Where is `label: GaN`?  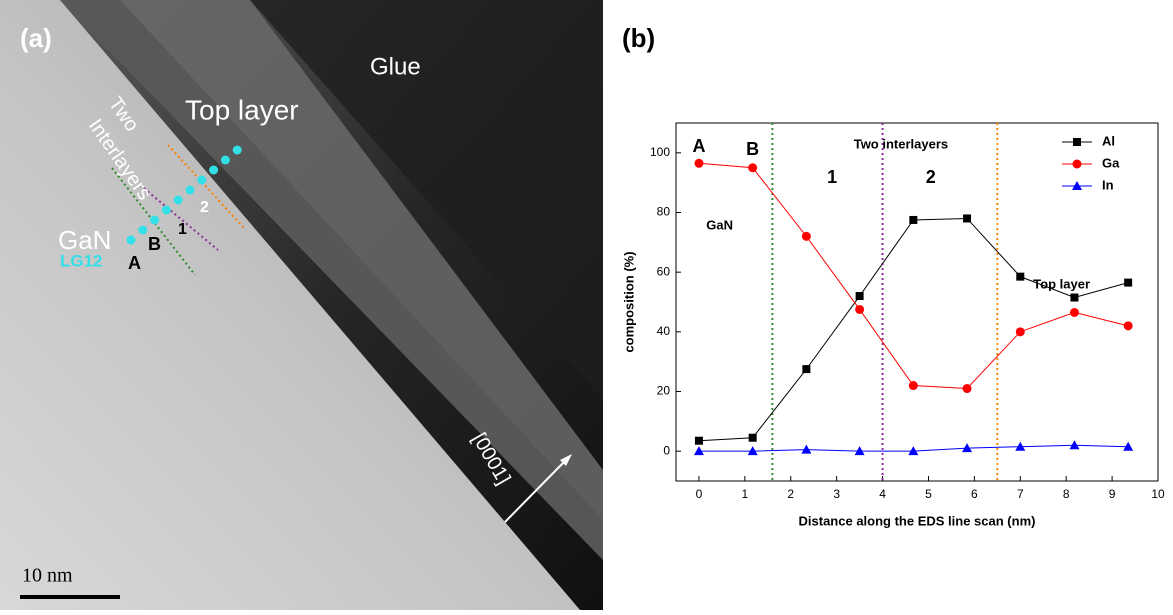
label: GaN is located at coordinates (84, 240).